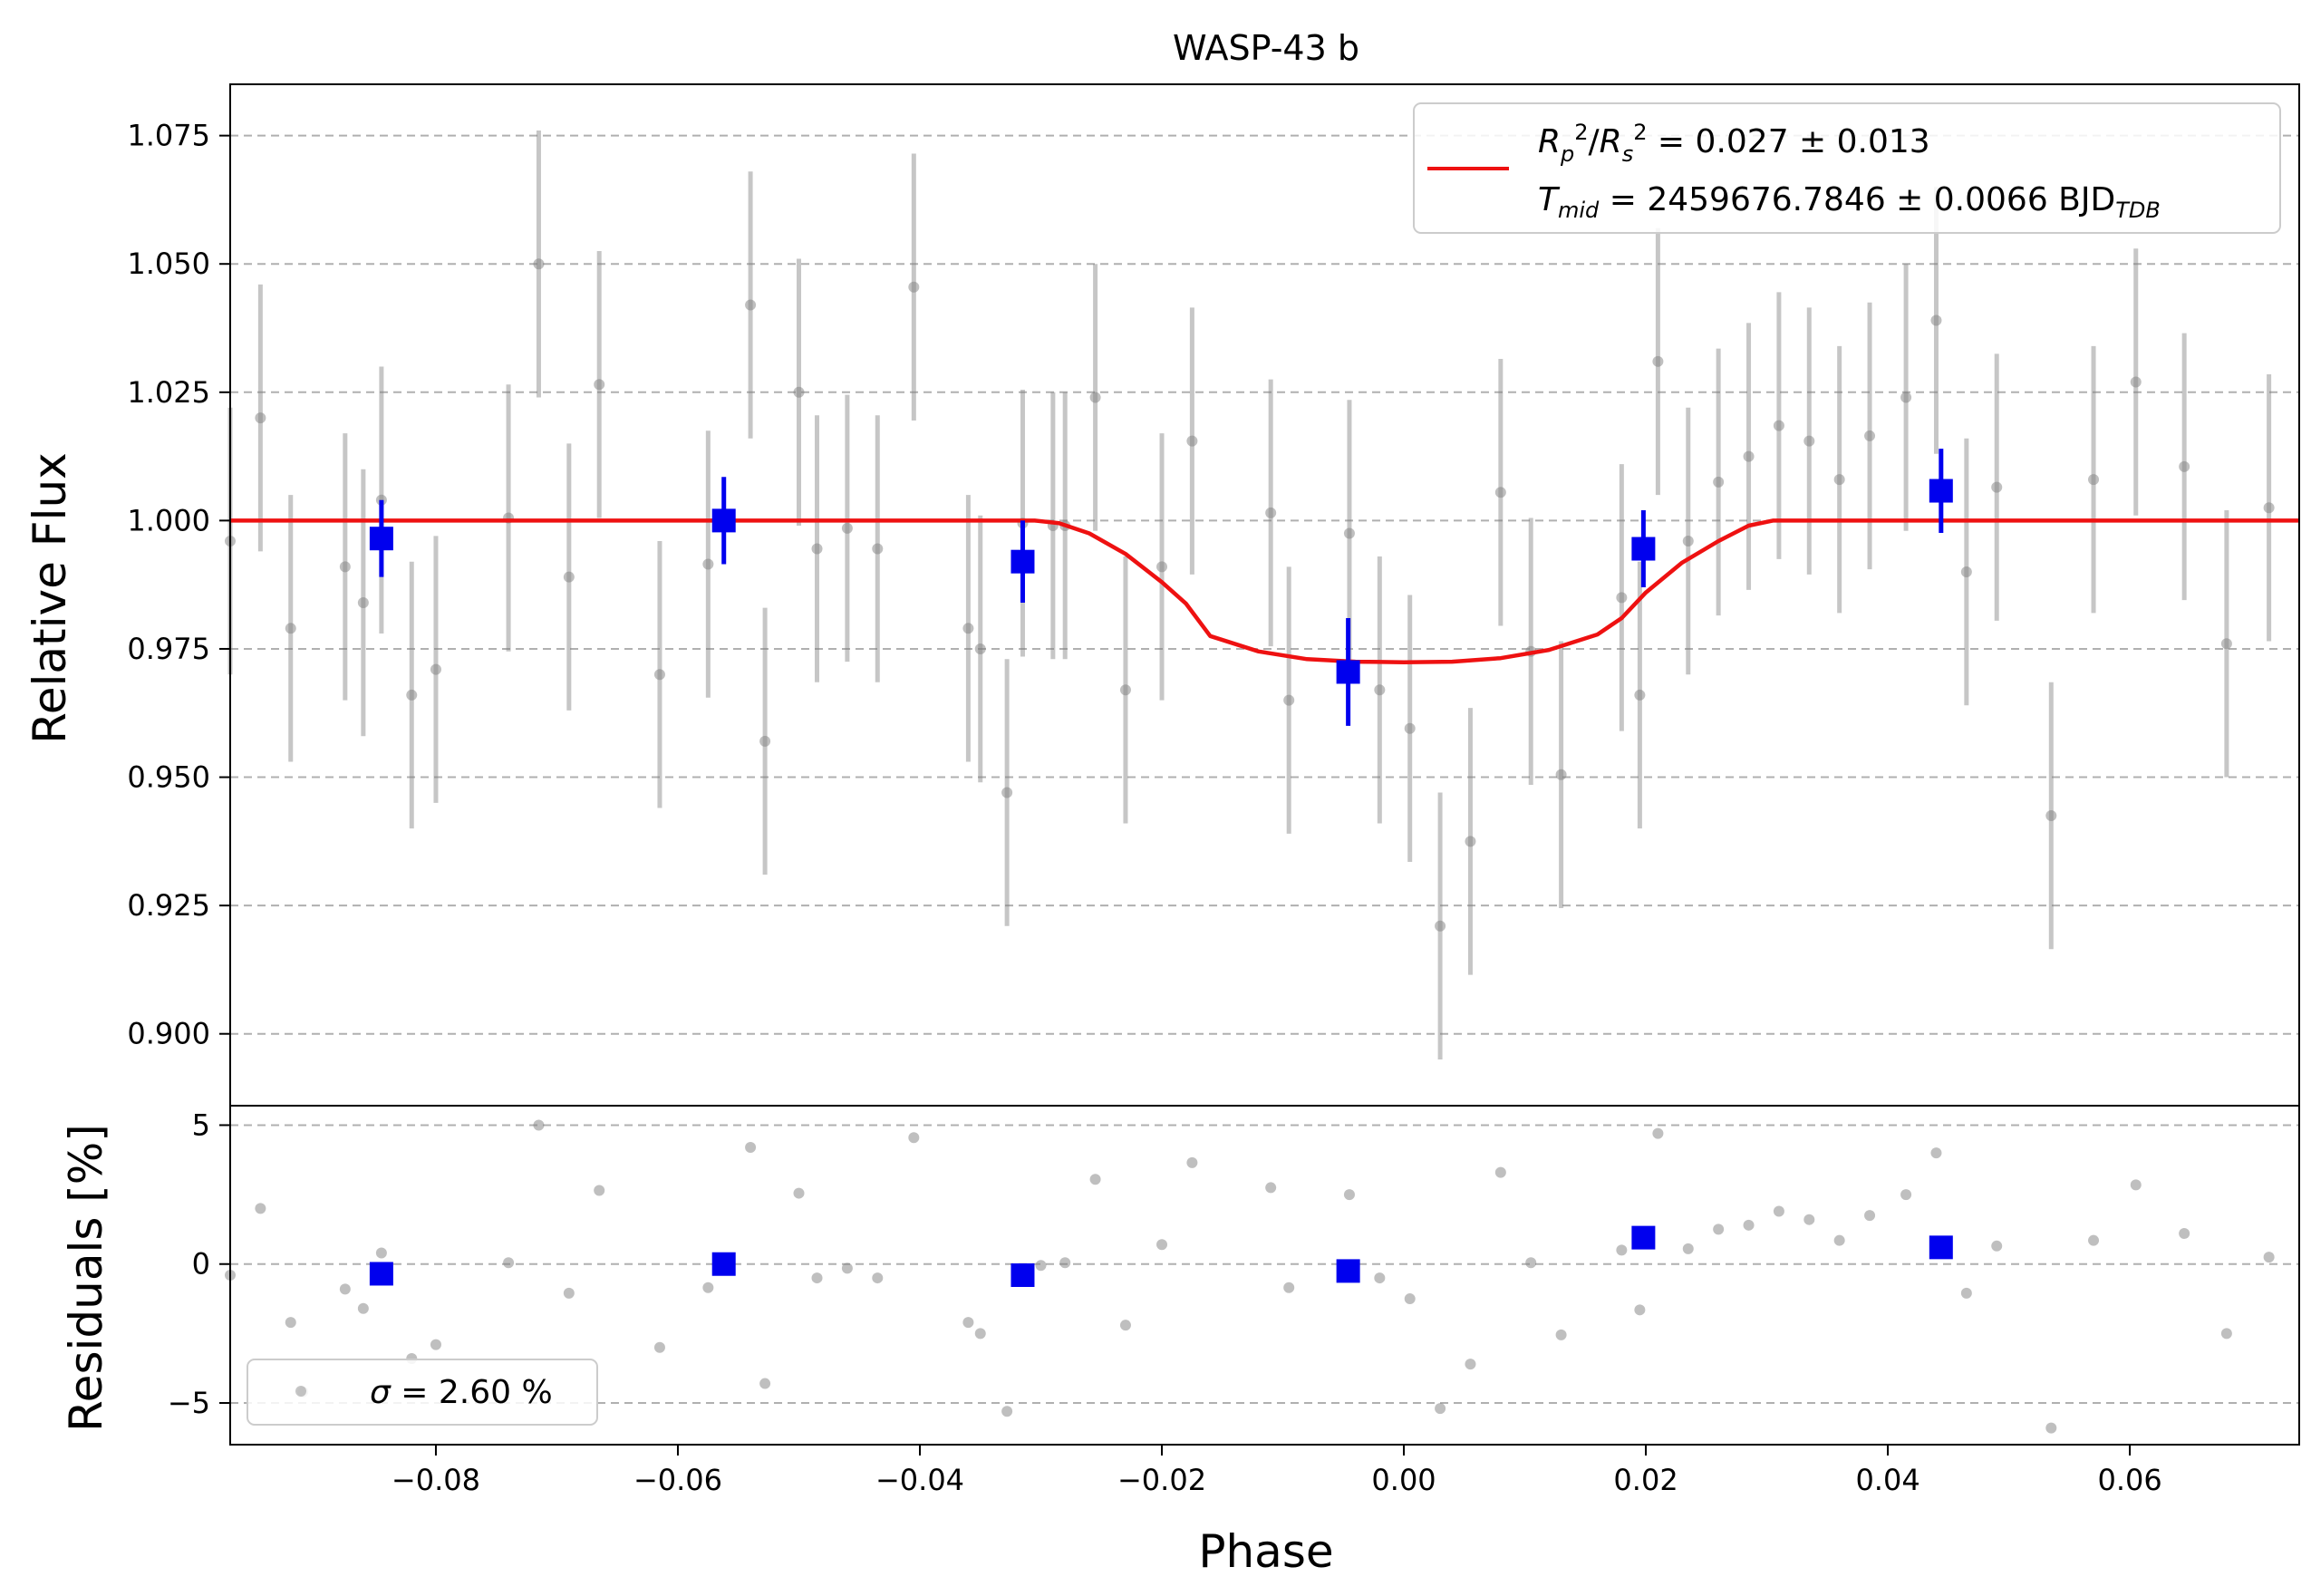 The image size is (2311, 1596). I want to click on bottom-legend: σ = 2.60 %, so click(423, 1392).